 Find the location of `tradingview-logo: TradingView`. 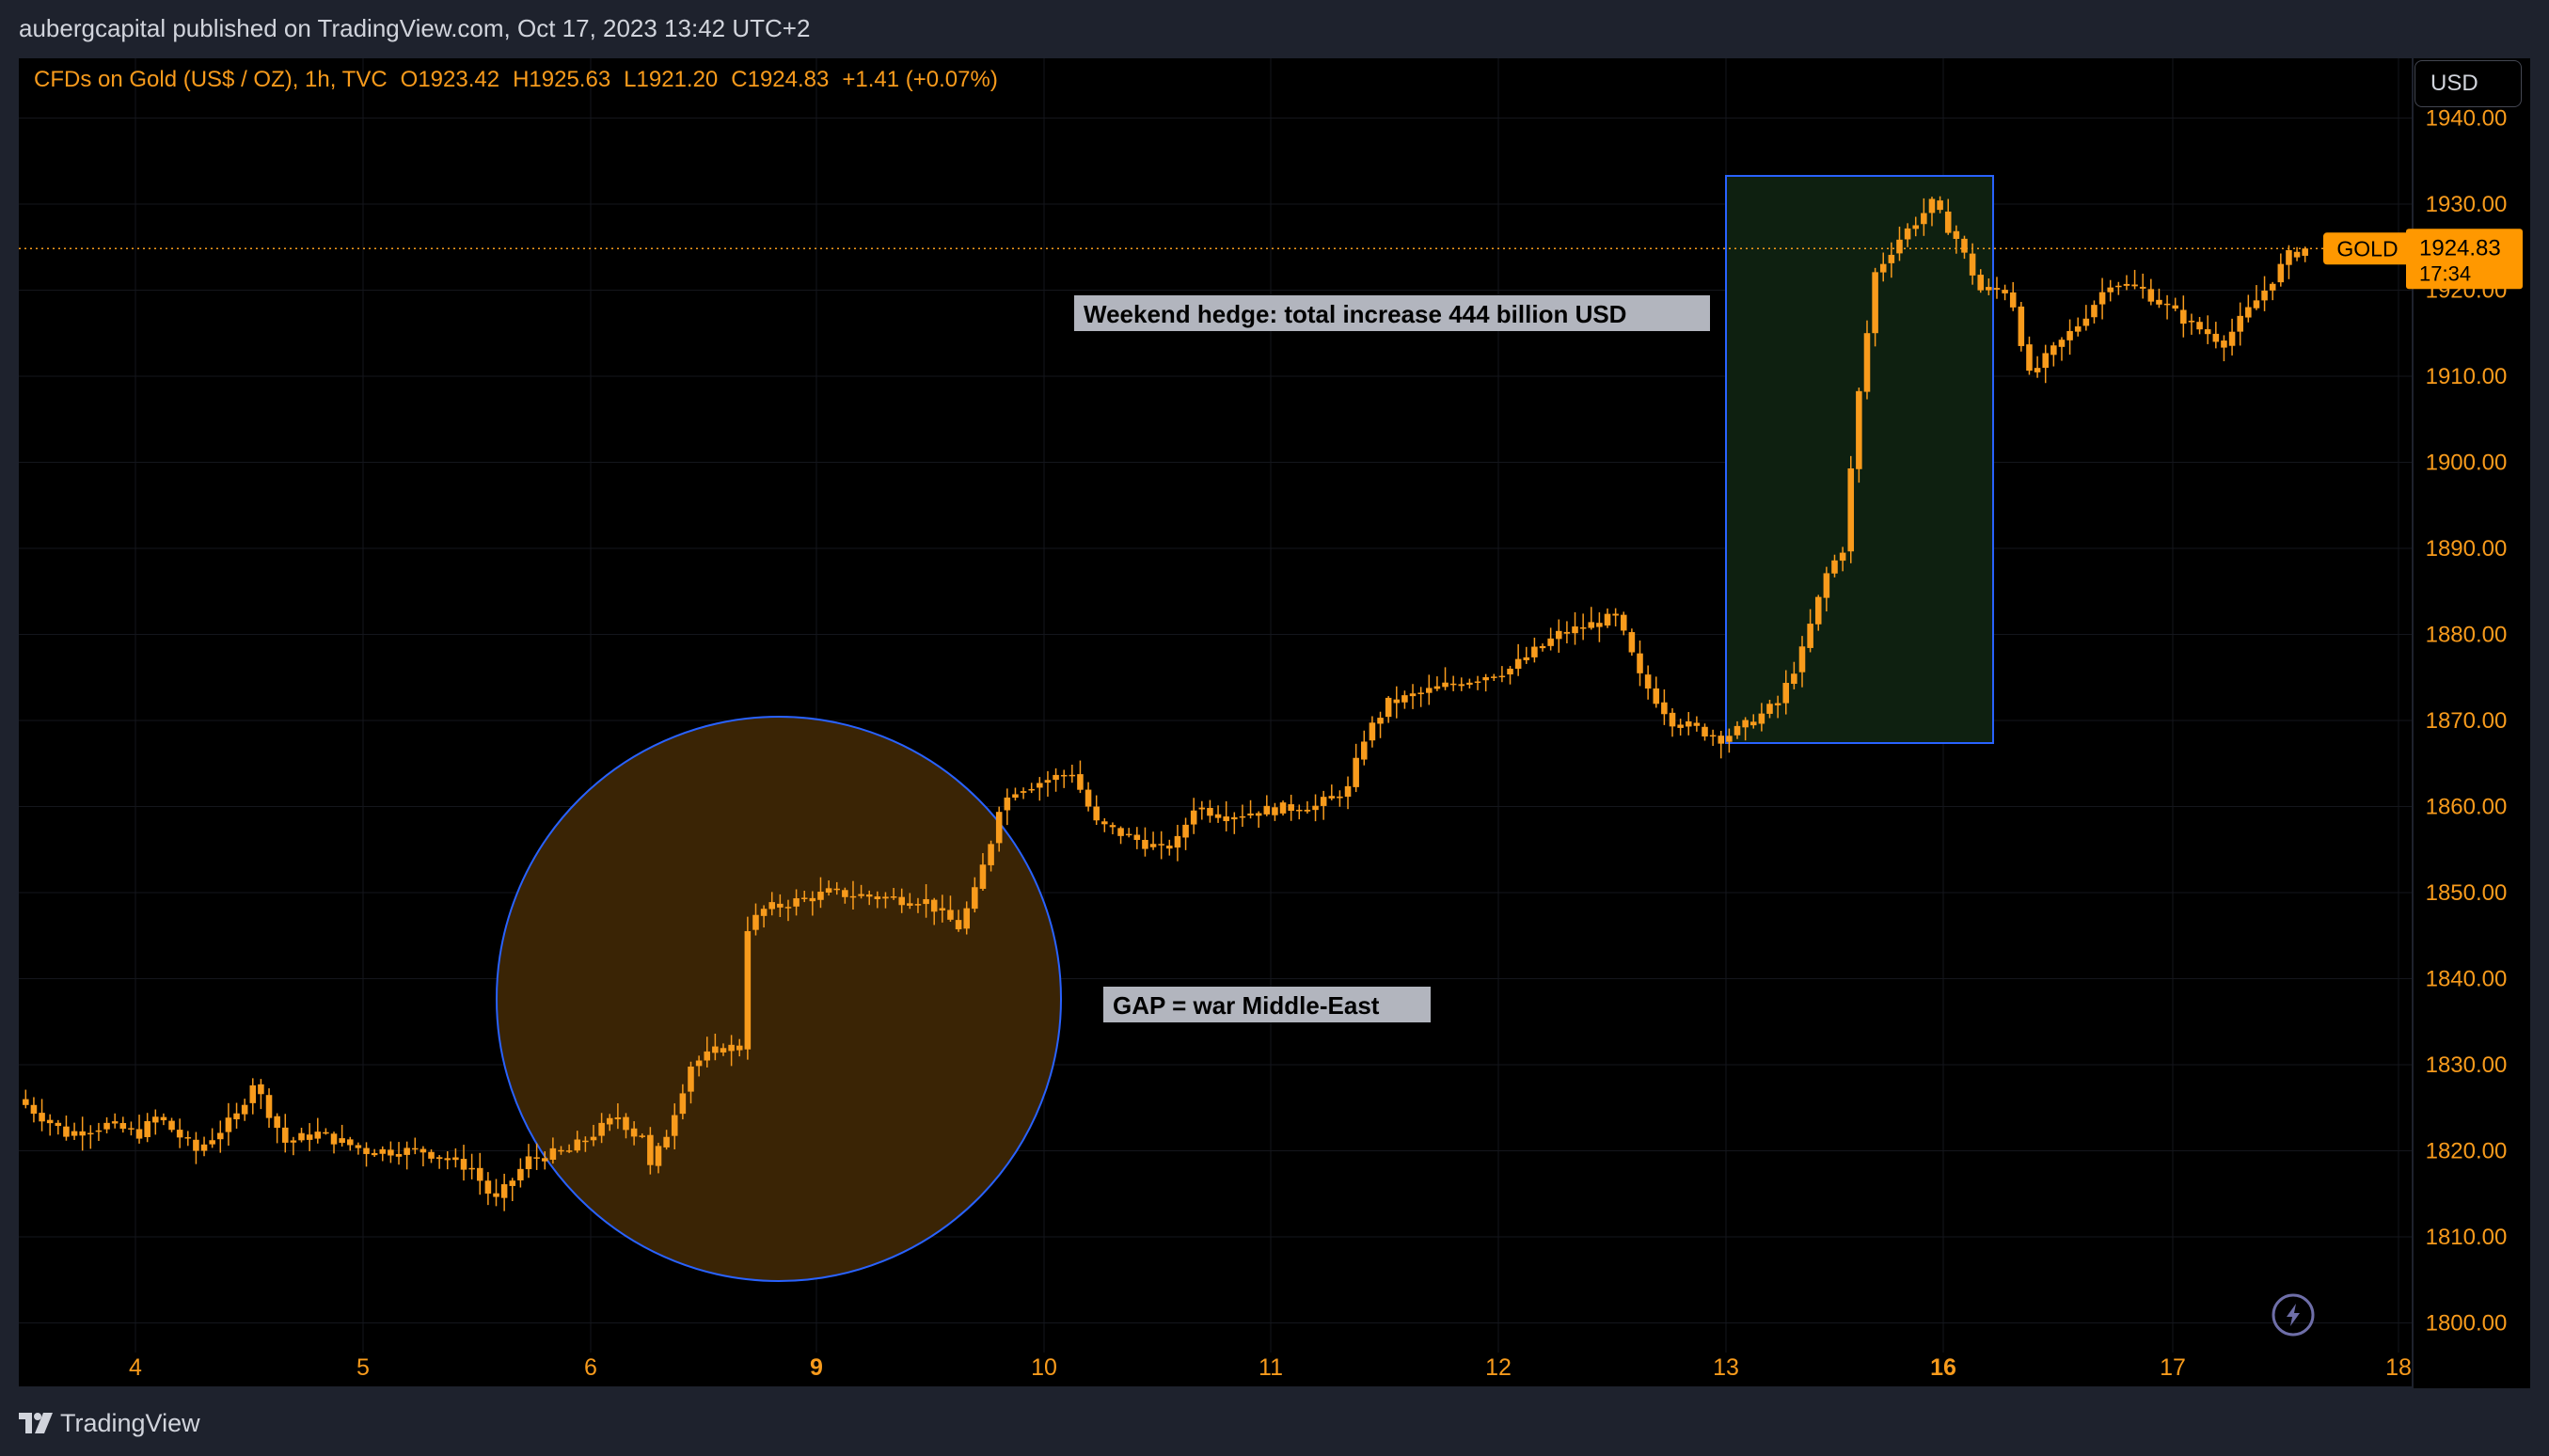

tradingview-logo: TradingView is located at coordinates (109, 1423).